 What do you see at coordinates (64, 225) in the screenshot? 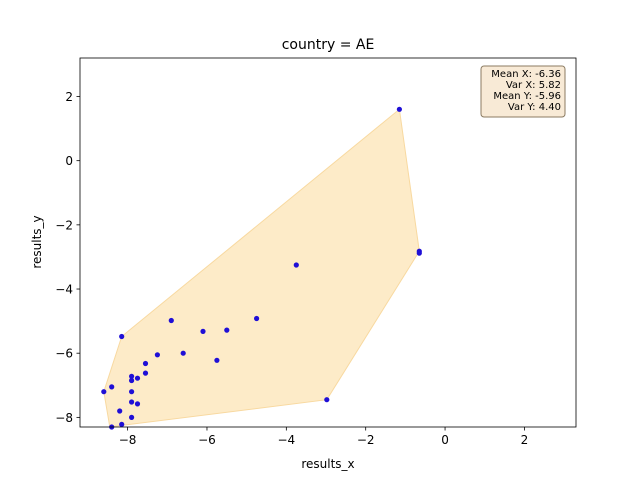
I see `y-tick-label-2: −2` at bounding box center [64, 225].